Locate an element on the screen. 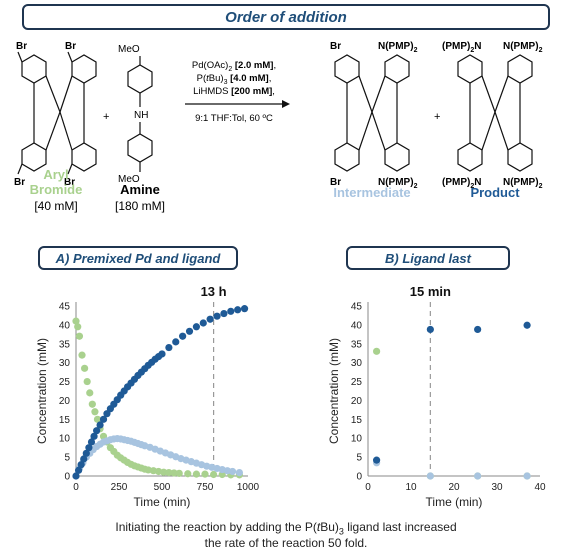 The width and height of the screenshot is (572, 556). br-label-4: Br is located at coordinates (69, 182).